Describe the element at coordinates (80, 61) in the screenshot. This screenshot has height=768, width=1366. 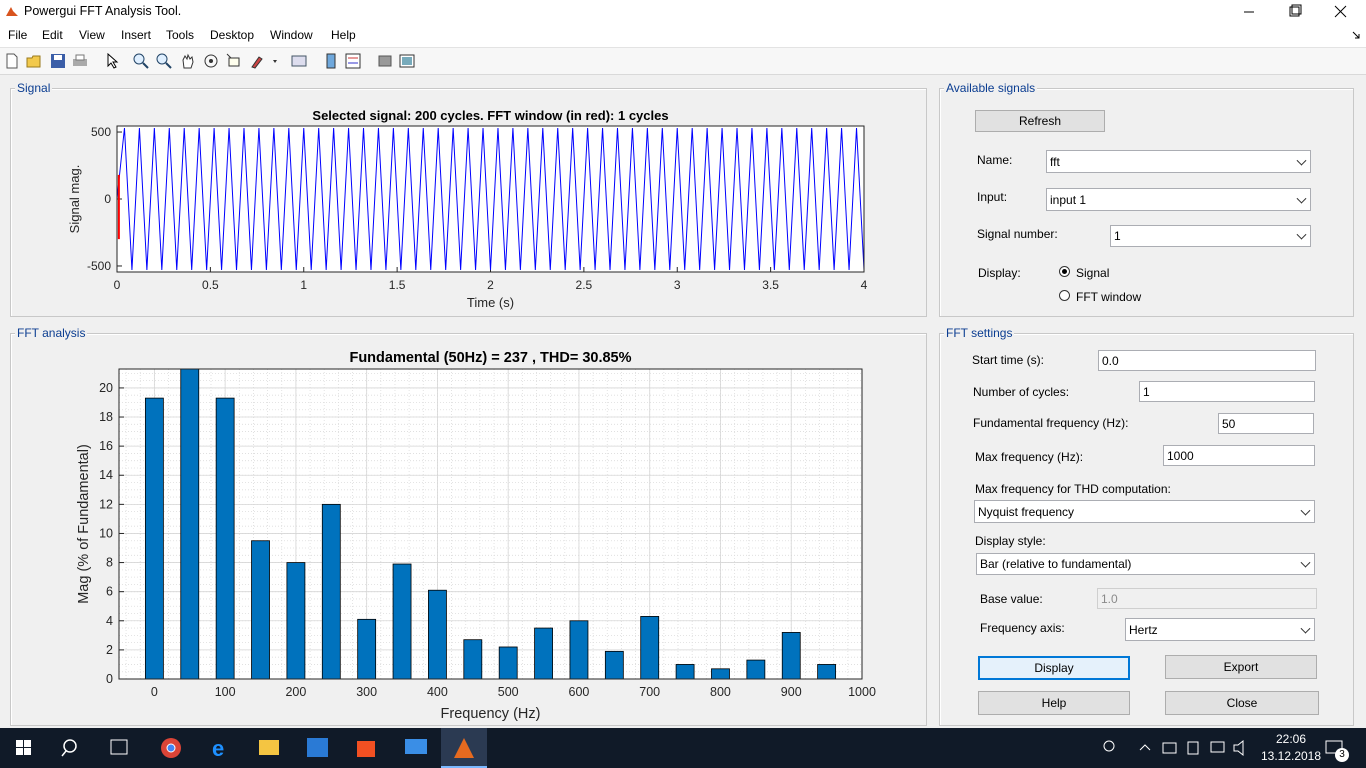
I see `tool-print` at that location.